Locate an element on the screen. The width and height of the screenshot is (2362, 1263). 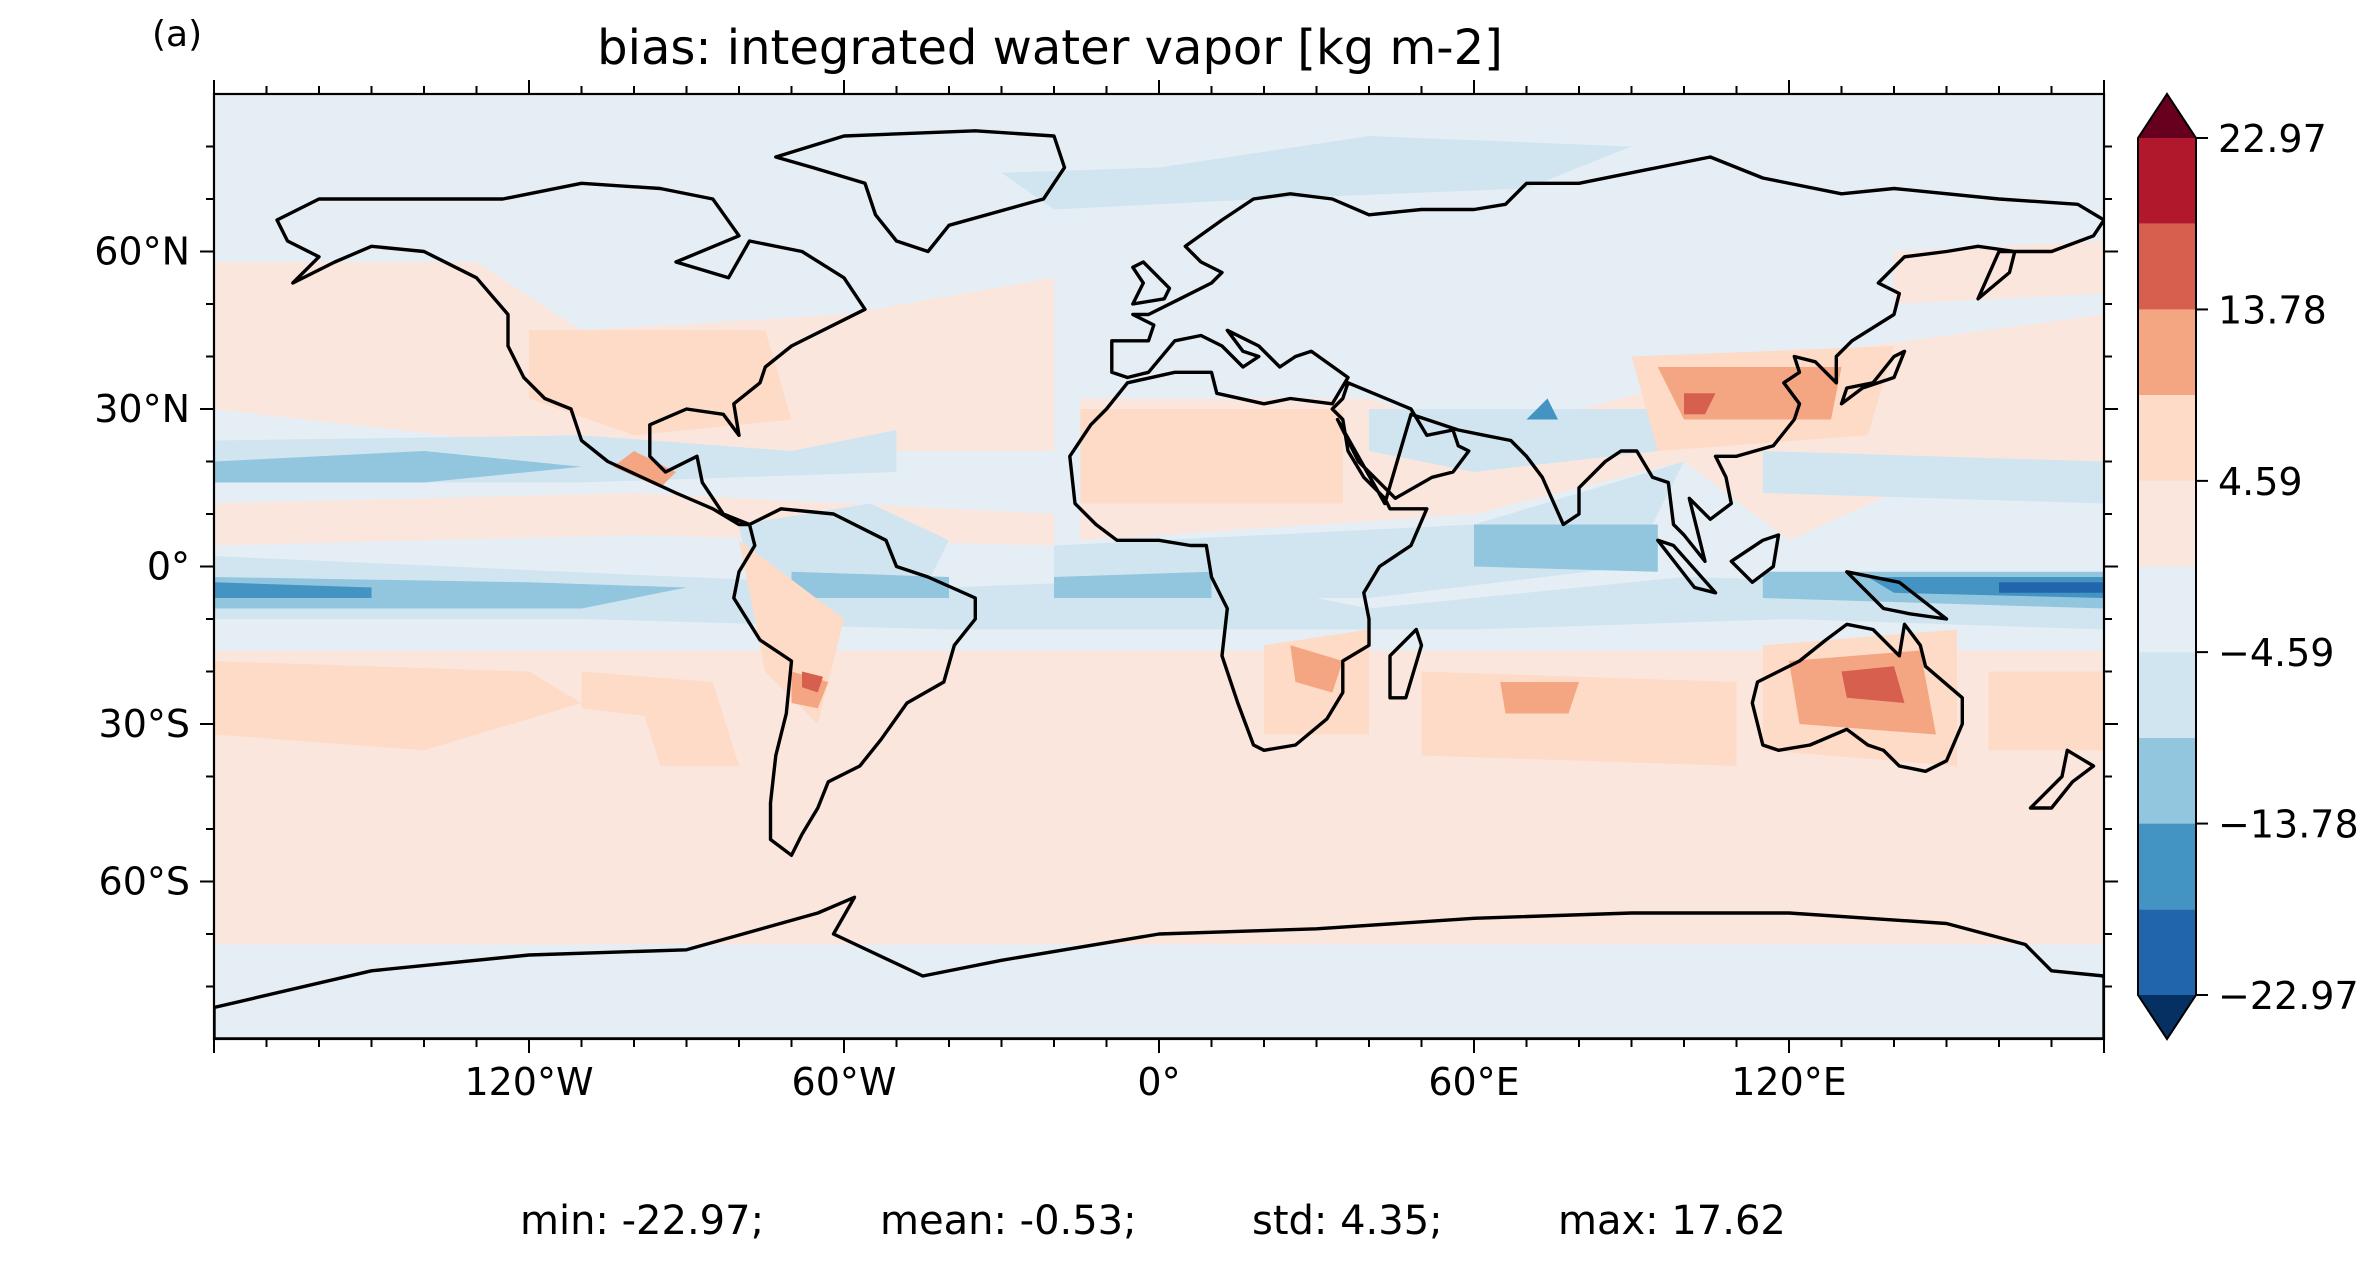
colorbar-tick-label: 13.78 is located at coordinates (2272, 310).